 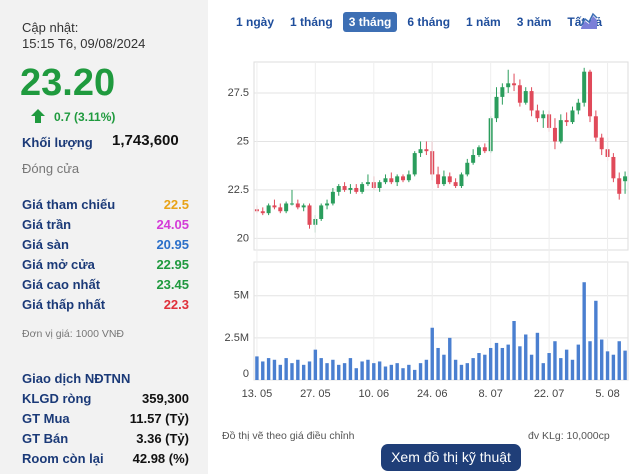 I want to click on foreign-row-label: Room còn lại, so click(x=63, y=458).